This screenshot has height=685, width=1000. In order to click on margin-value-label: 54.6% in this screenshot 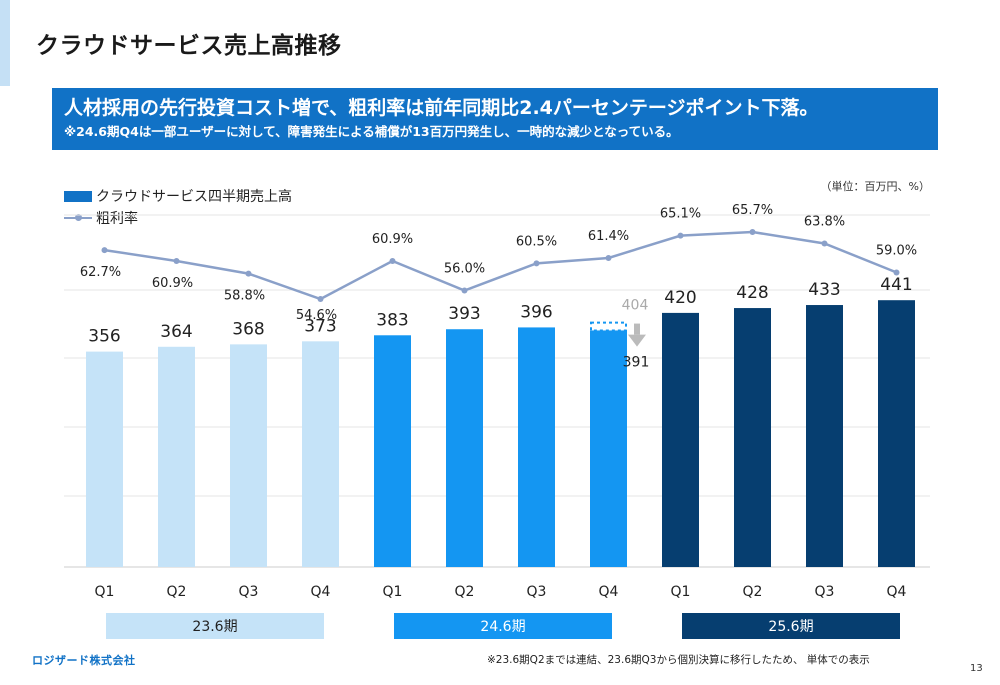, I will do `click(316, 315)`.